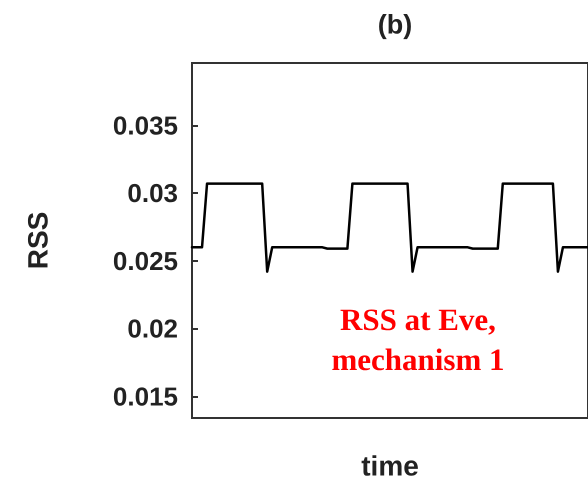 The image size is (588, 486). Describe the element at coordinates (145, 396) in the screenshot. I see `y-tick-label: 0.015` at that location.